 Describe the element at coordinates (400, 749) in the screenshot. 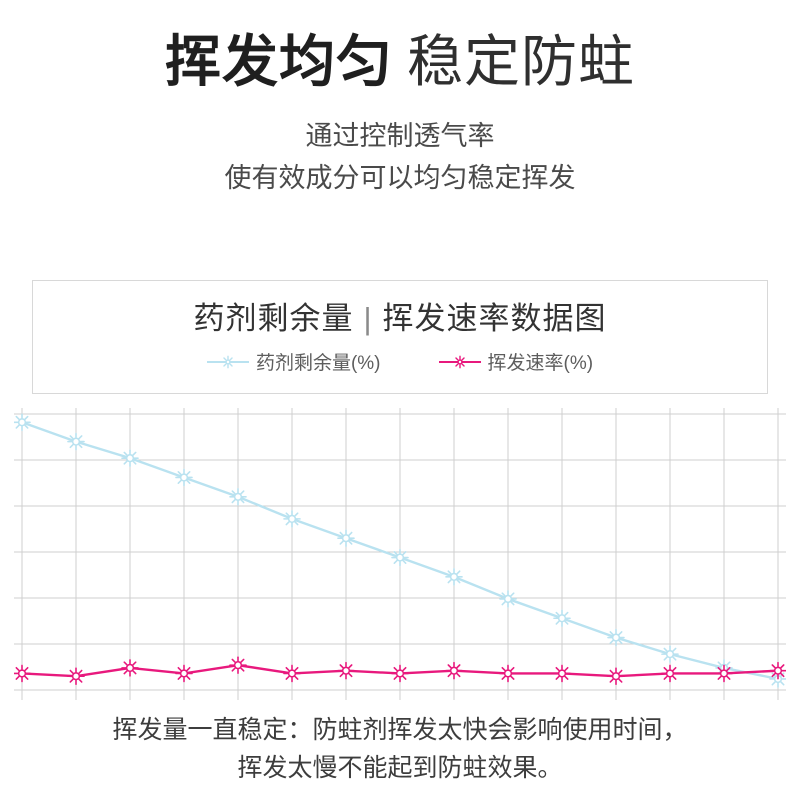

I see `chart-footnote: 挥发量一直稳定：防蛀剂挥发太快会影响使用时间， 挥发太慢不能起到防蛀效果。` at that location.